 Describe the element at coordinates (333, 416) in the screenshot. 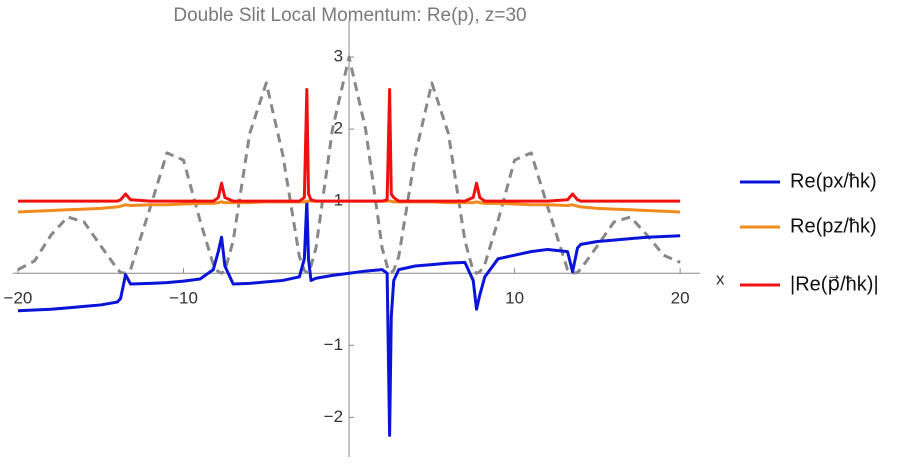

I see `y-tick-label: −2` at that location.